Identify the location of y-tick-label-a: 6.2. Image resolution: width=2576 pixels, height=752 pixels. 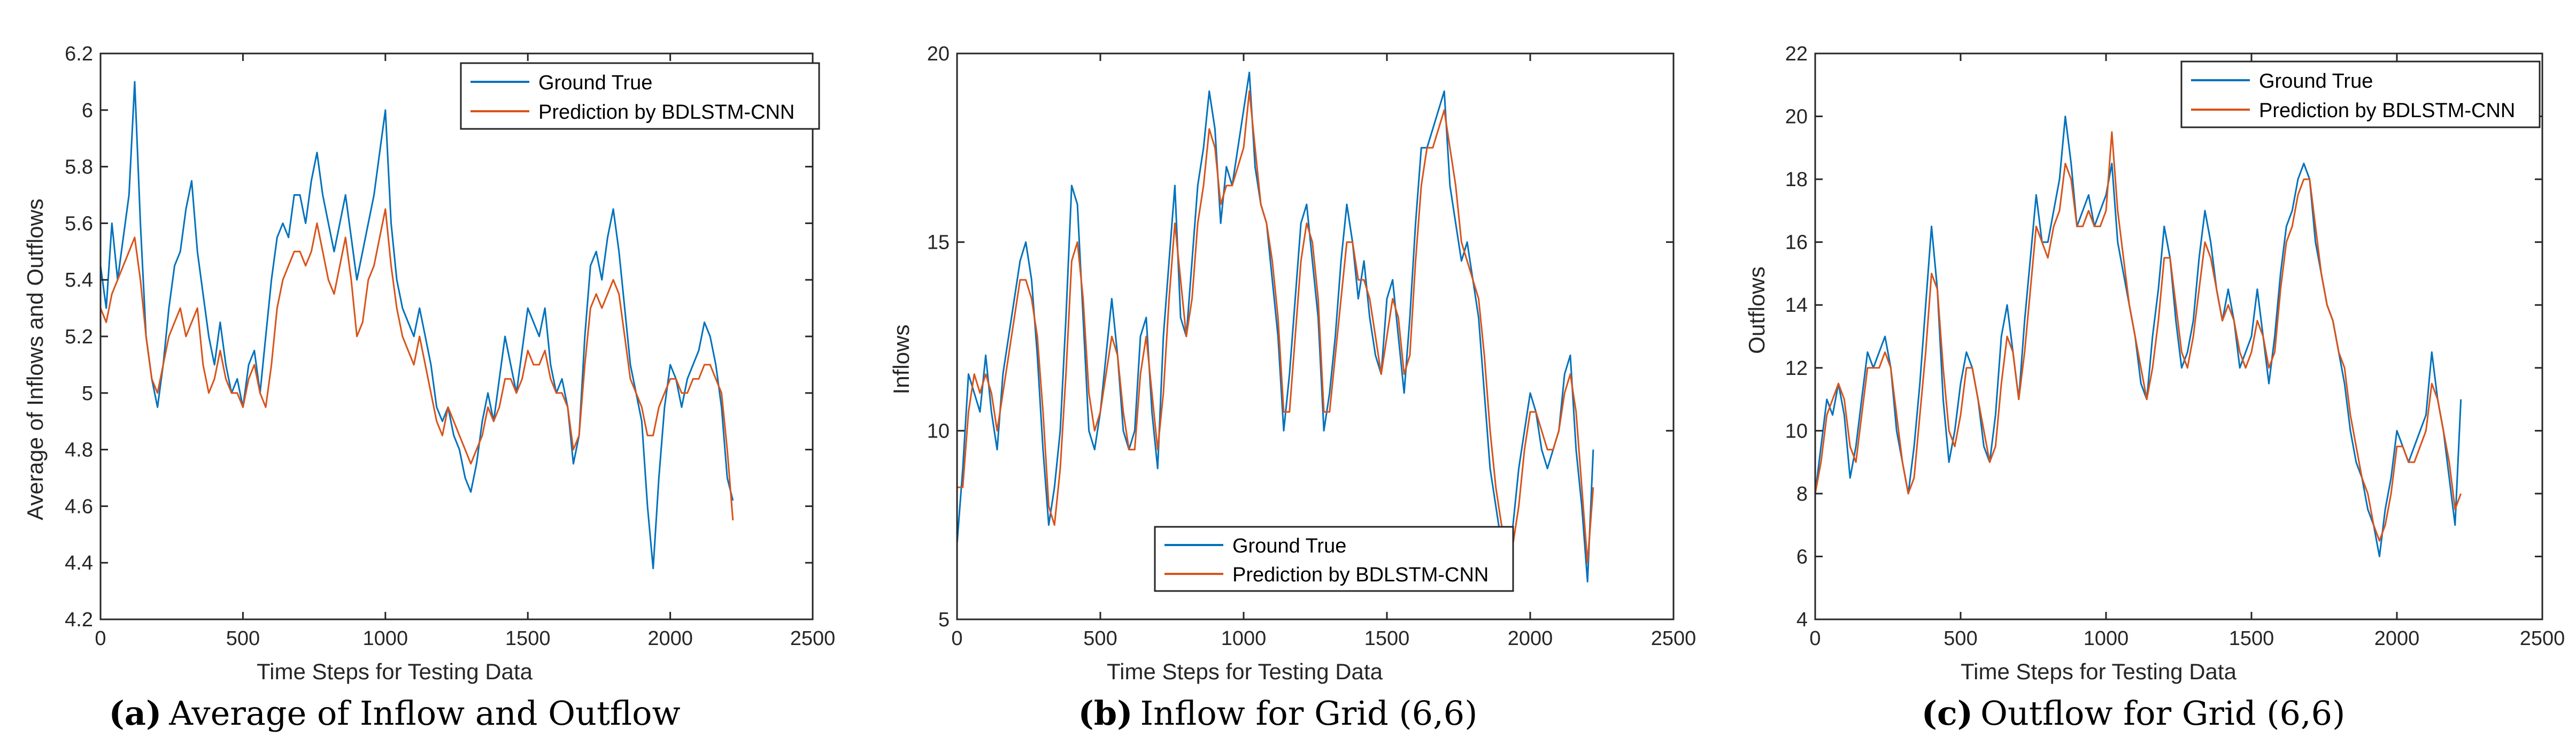
(79, 54).